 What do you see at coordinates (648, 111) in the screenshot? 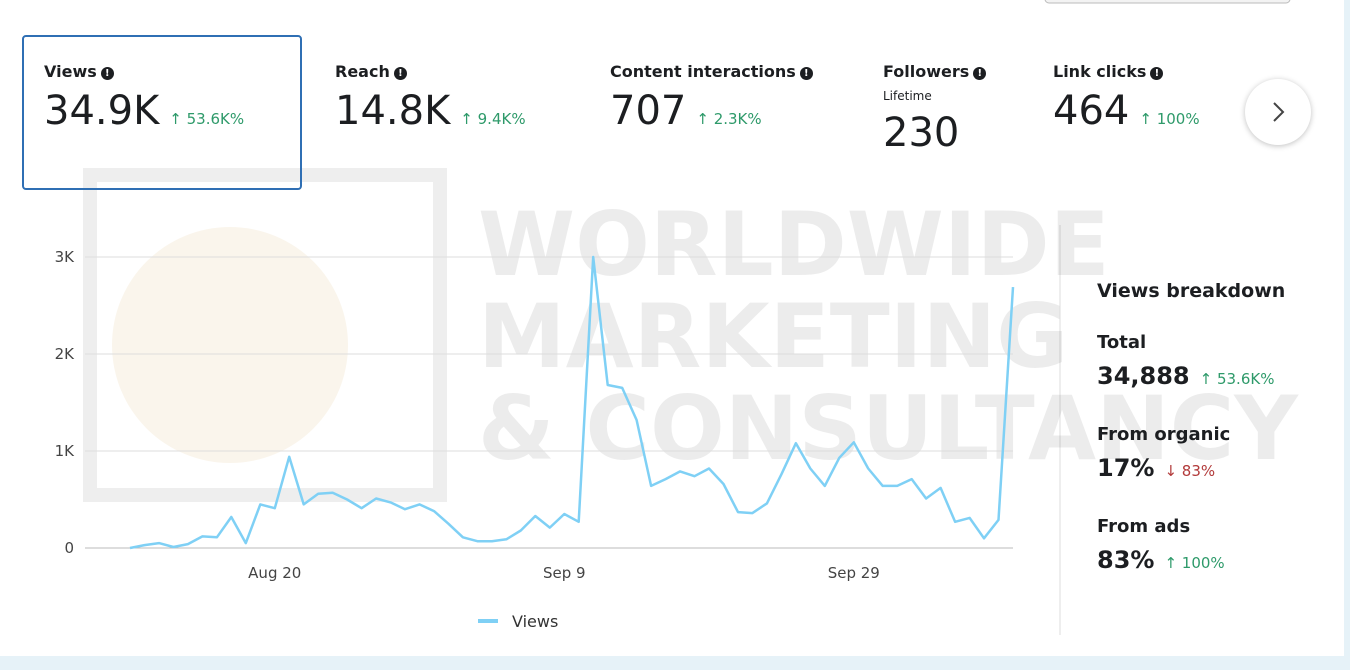
I see `metric-value: 707` at bounding box center [648, 111].